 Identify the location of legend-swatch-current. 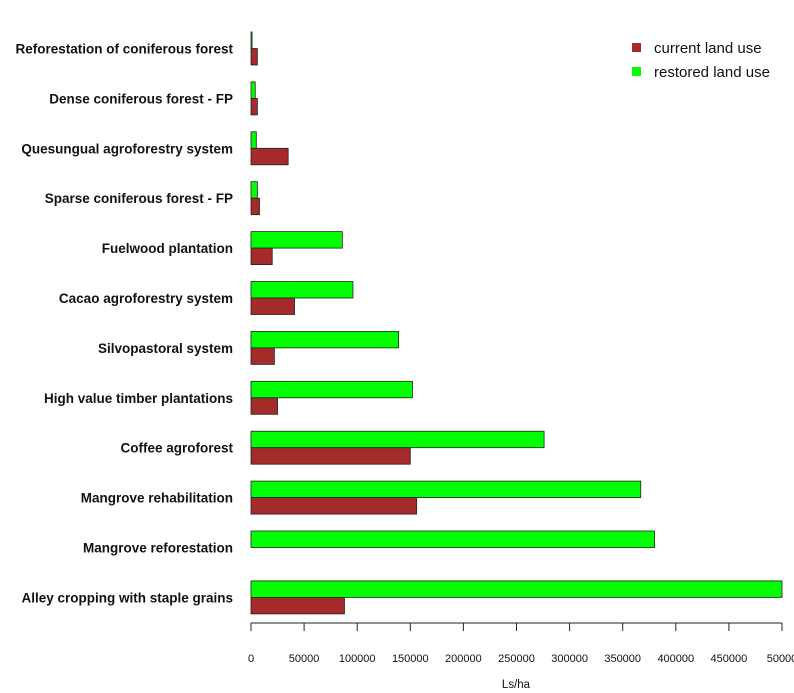
(636, 47).